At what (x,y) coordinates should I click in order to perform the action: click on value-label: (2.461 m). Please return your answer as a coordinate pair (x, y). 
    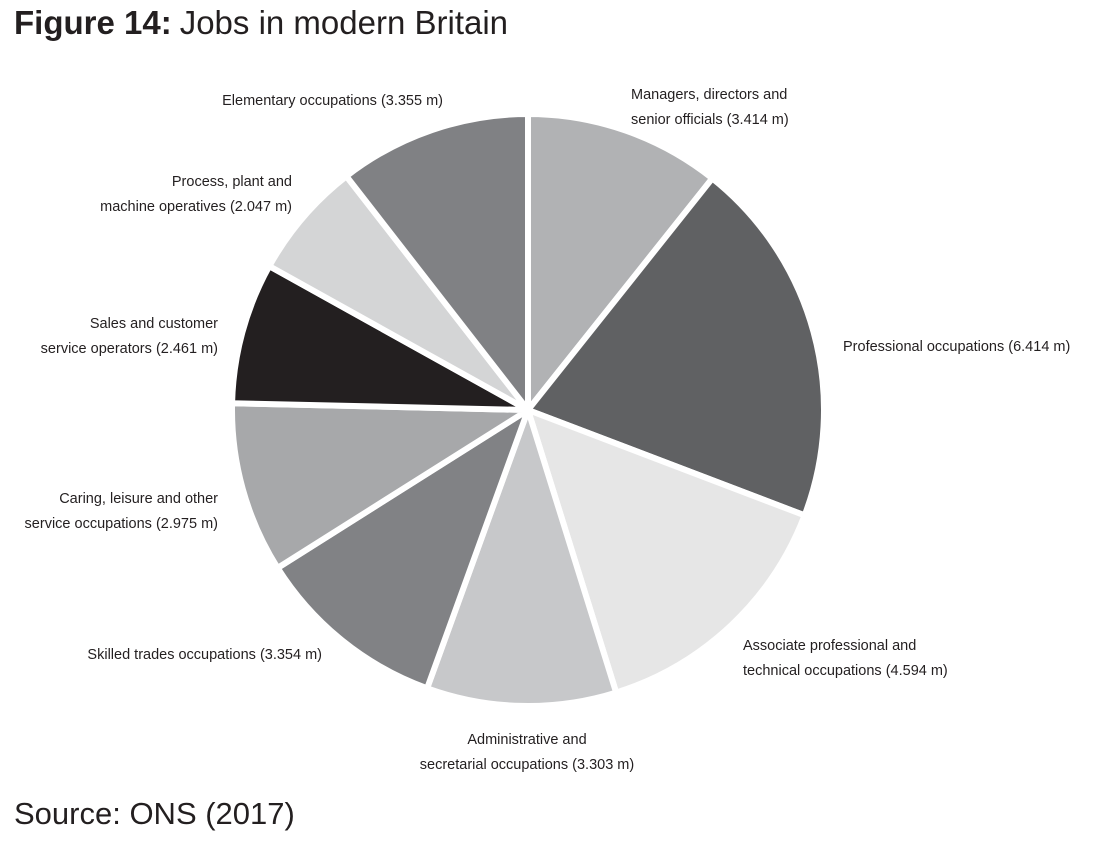
    Looking at the image, I should click on (186, 349).